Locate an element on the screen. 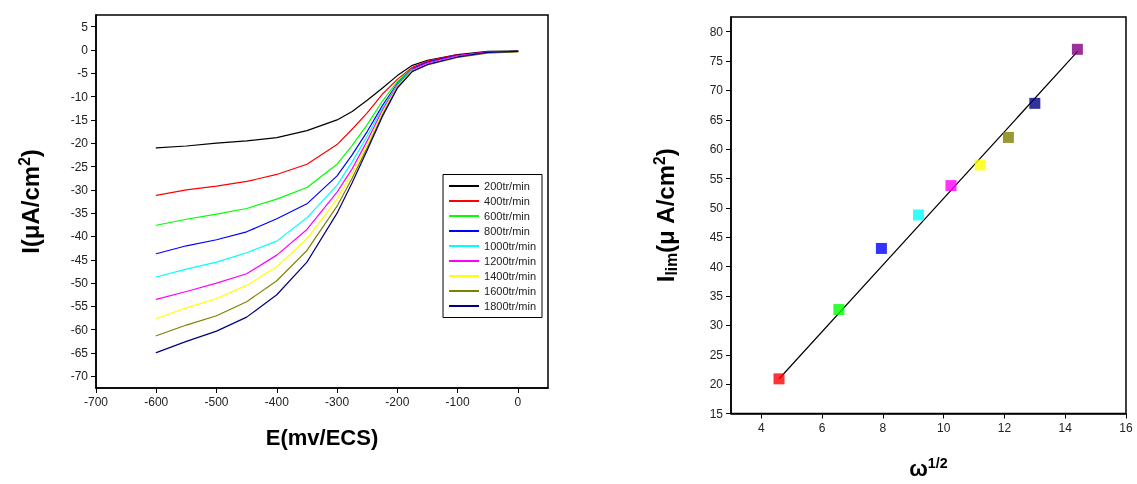  y-tick-label: 55 is located at coordinates (716, 178).